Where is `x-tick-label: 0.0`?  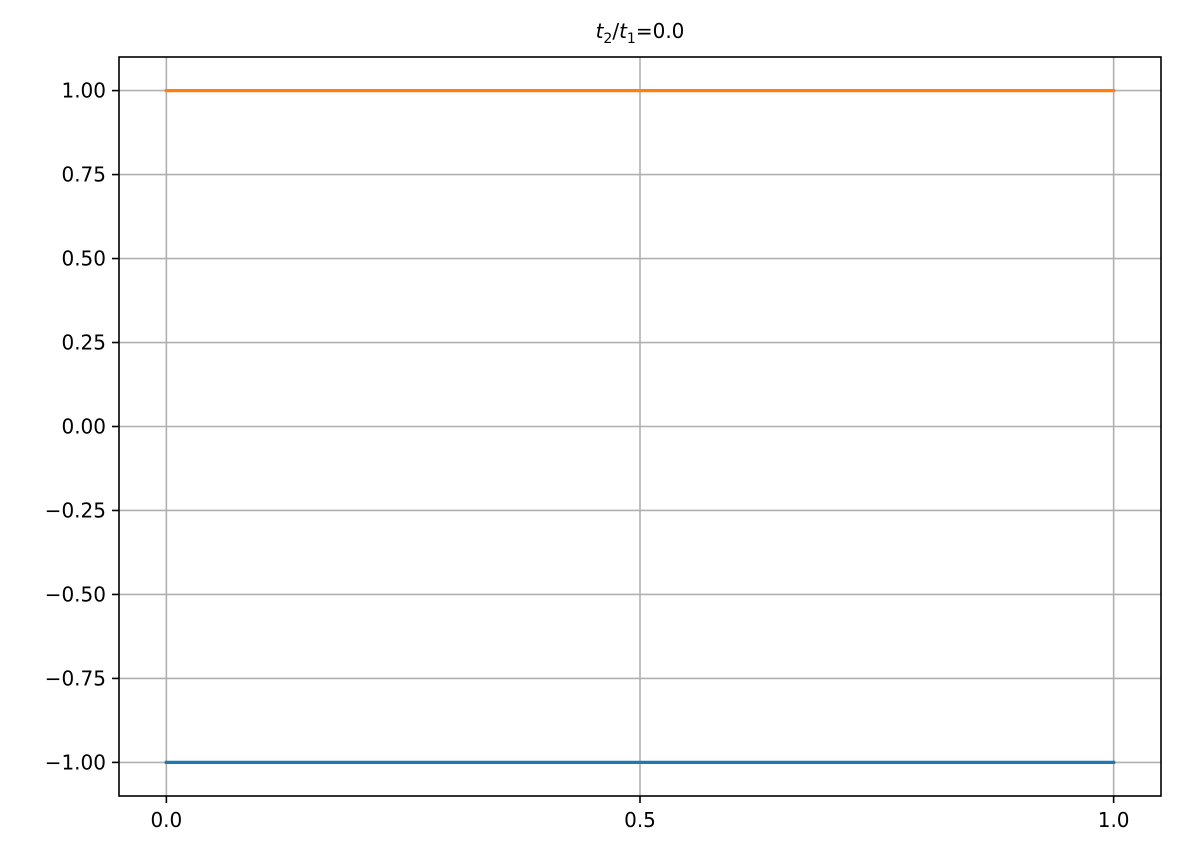 x-tick-label: 0.0 is located at coordinates (166, 820).